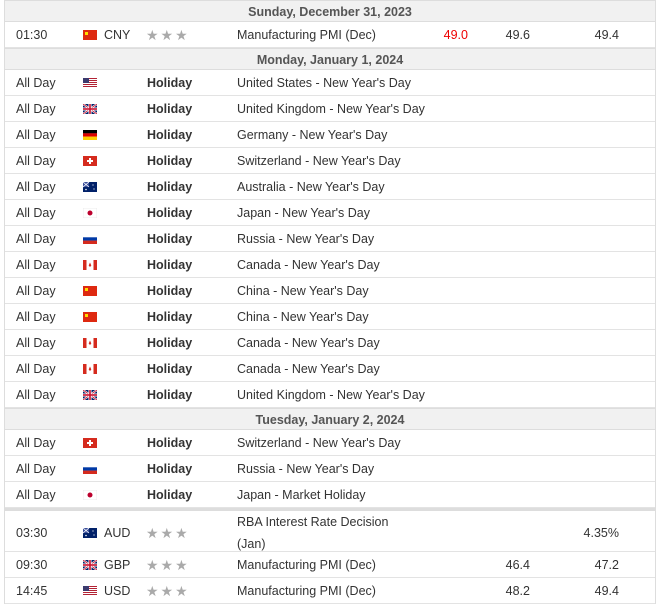 The image size is (660, 604). I want to click on forecast-value: 46.4, so click(517, 565).